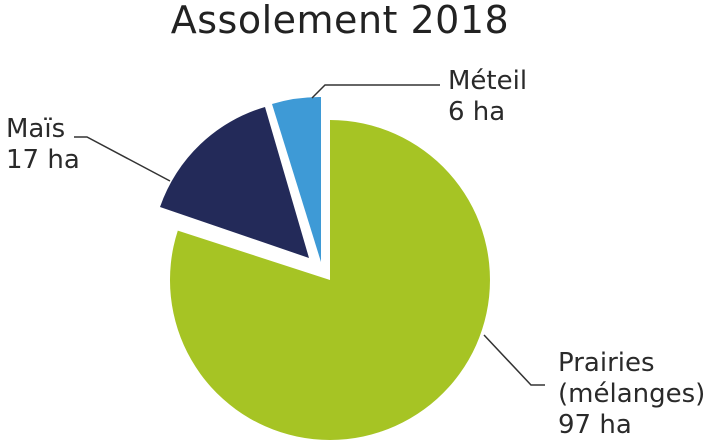  I want to click on leader-line-meteil, so click(375, 91).